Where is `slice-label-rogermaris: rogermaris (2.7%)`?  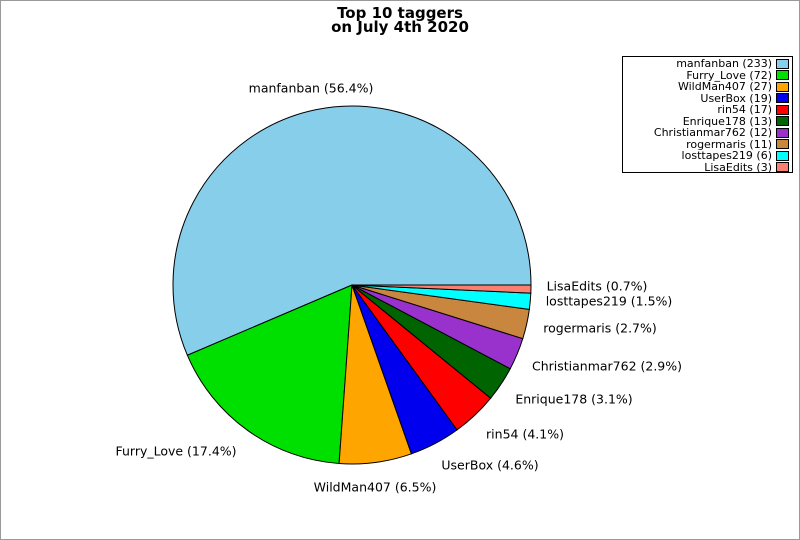
slice-label-rogermaris: rogermaris (2.7%) is located at coordinates (600, 328).